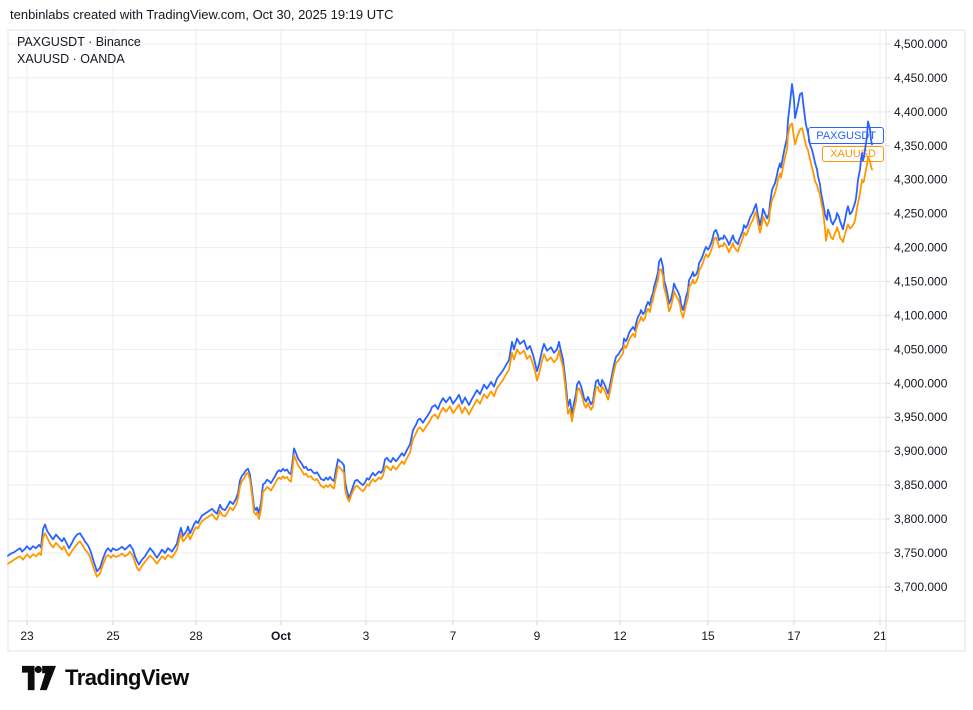  What do you see at coordinates (537, 636) in the screenshot?
I see `time-axis-label: 9` at bounding box center [537, 636].